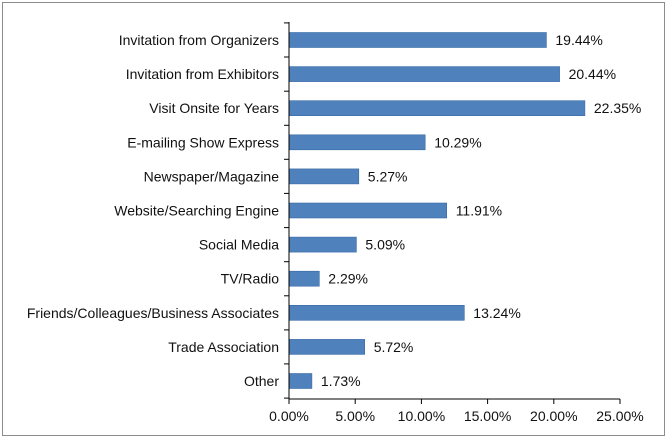 This screenshot has width=669, height=440. Describe the element at coordinates (619, 416) in the screenshot. I see `x-tick-label-5: 25.00%` at that location.